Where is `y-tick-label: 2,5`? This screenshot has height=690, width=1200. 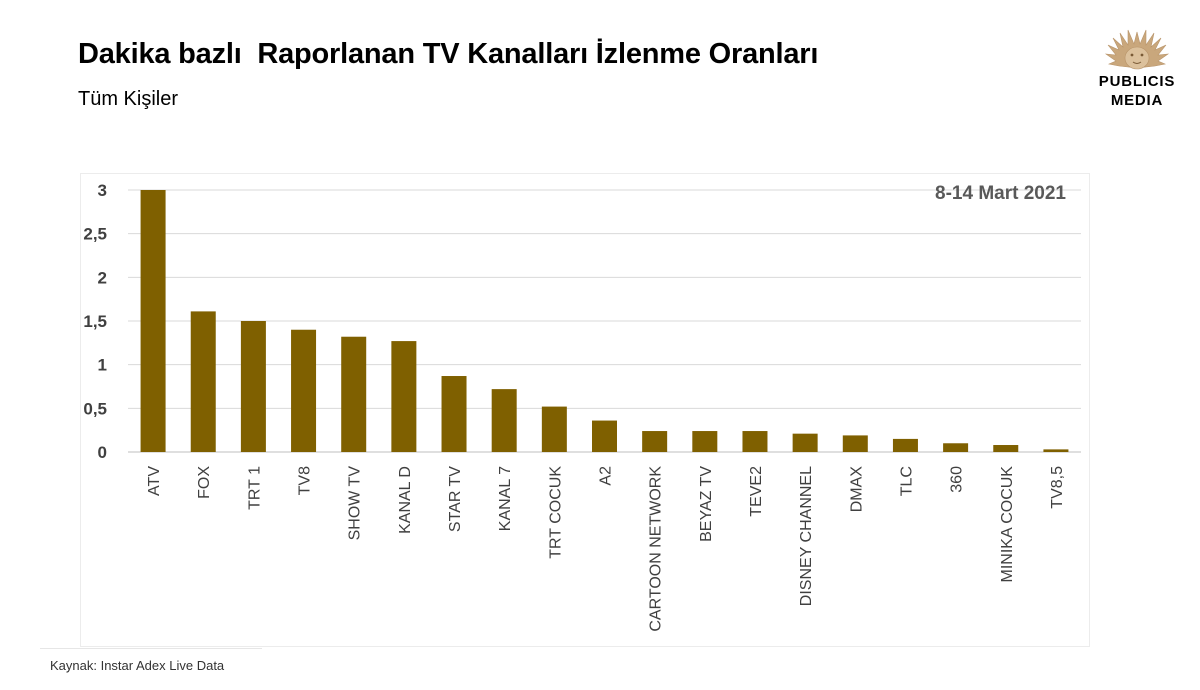 y-tick-label: 2,5 is located at coordinates (95, 234).